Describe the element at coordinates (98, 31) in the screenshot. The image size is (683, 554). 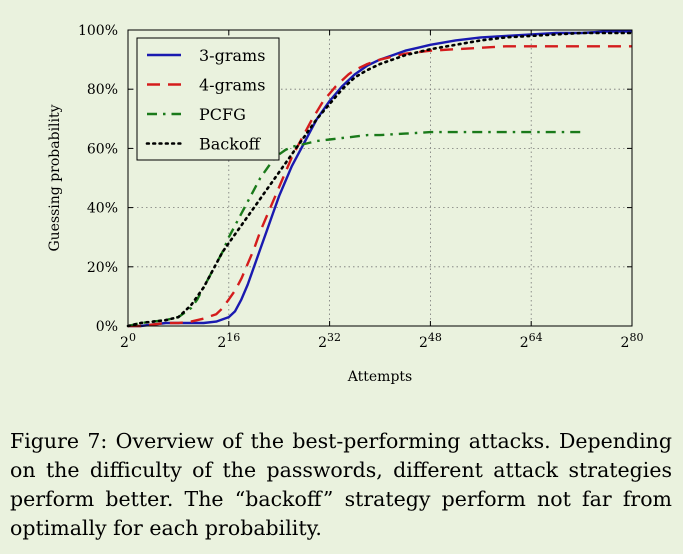
I see `y-tick-label: 100%` at that location.